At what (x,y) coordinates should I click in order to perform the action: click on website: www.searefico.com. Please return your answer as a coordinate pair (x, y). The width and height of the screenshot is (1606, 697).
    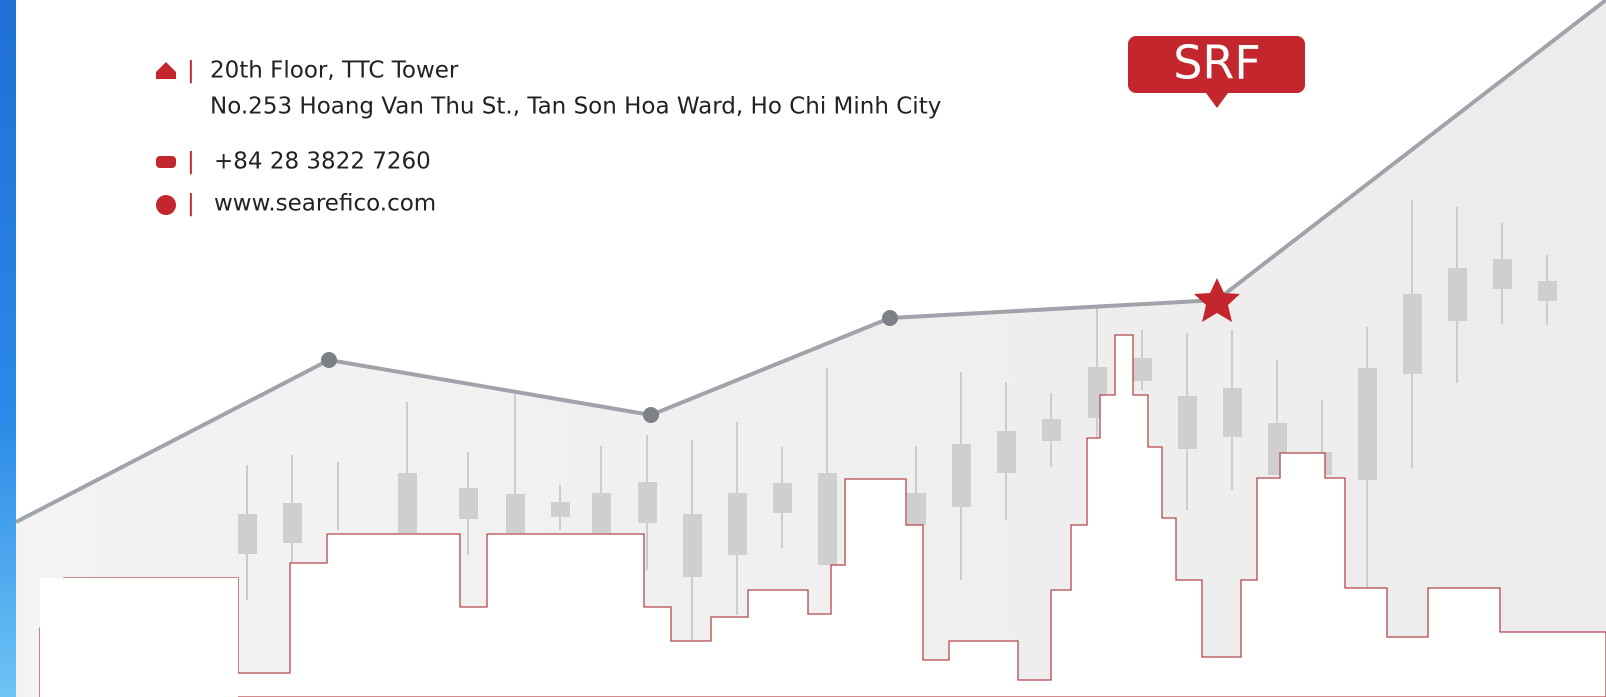
    Looking at the image, I should click on (325, 204).